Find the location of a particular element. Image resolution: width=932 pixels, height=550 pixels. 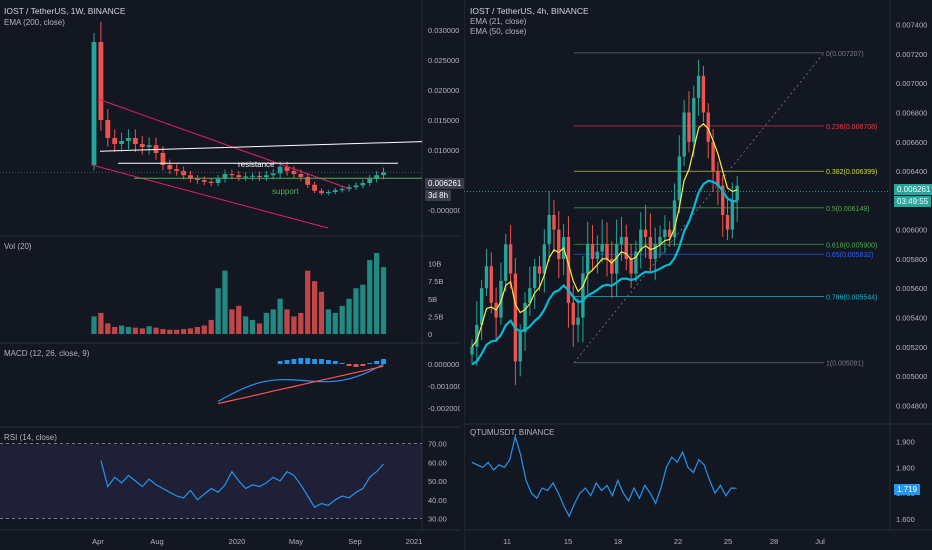

right-countdown-badge: 03:49:55 is located at coordinates (913, 201).